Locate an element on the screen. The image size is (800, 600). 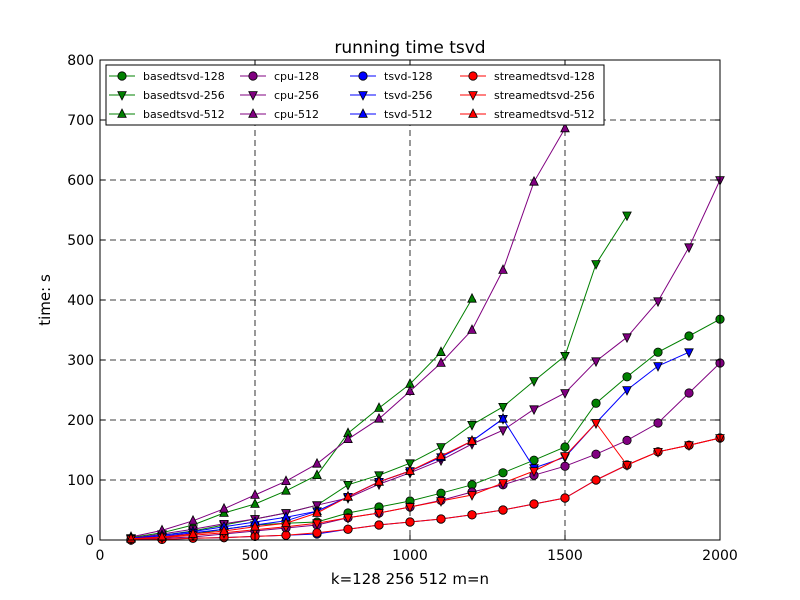
x-tick-label: 0 is located at coordinates (100, 556).